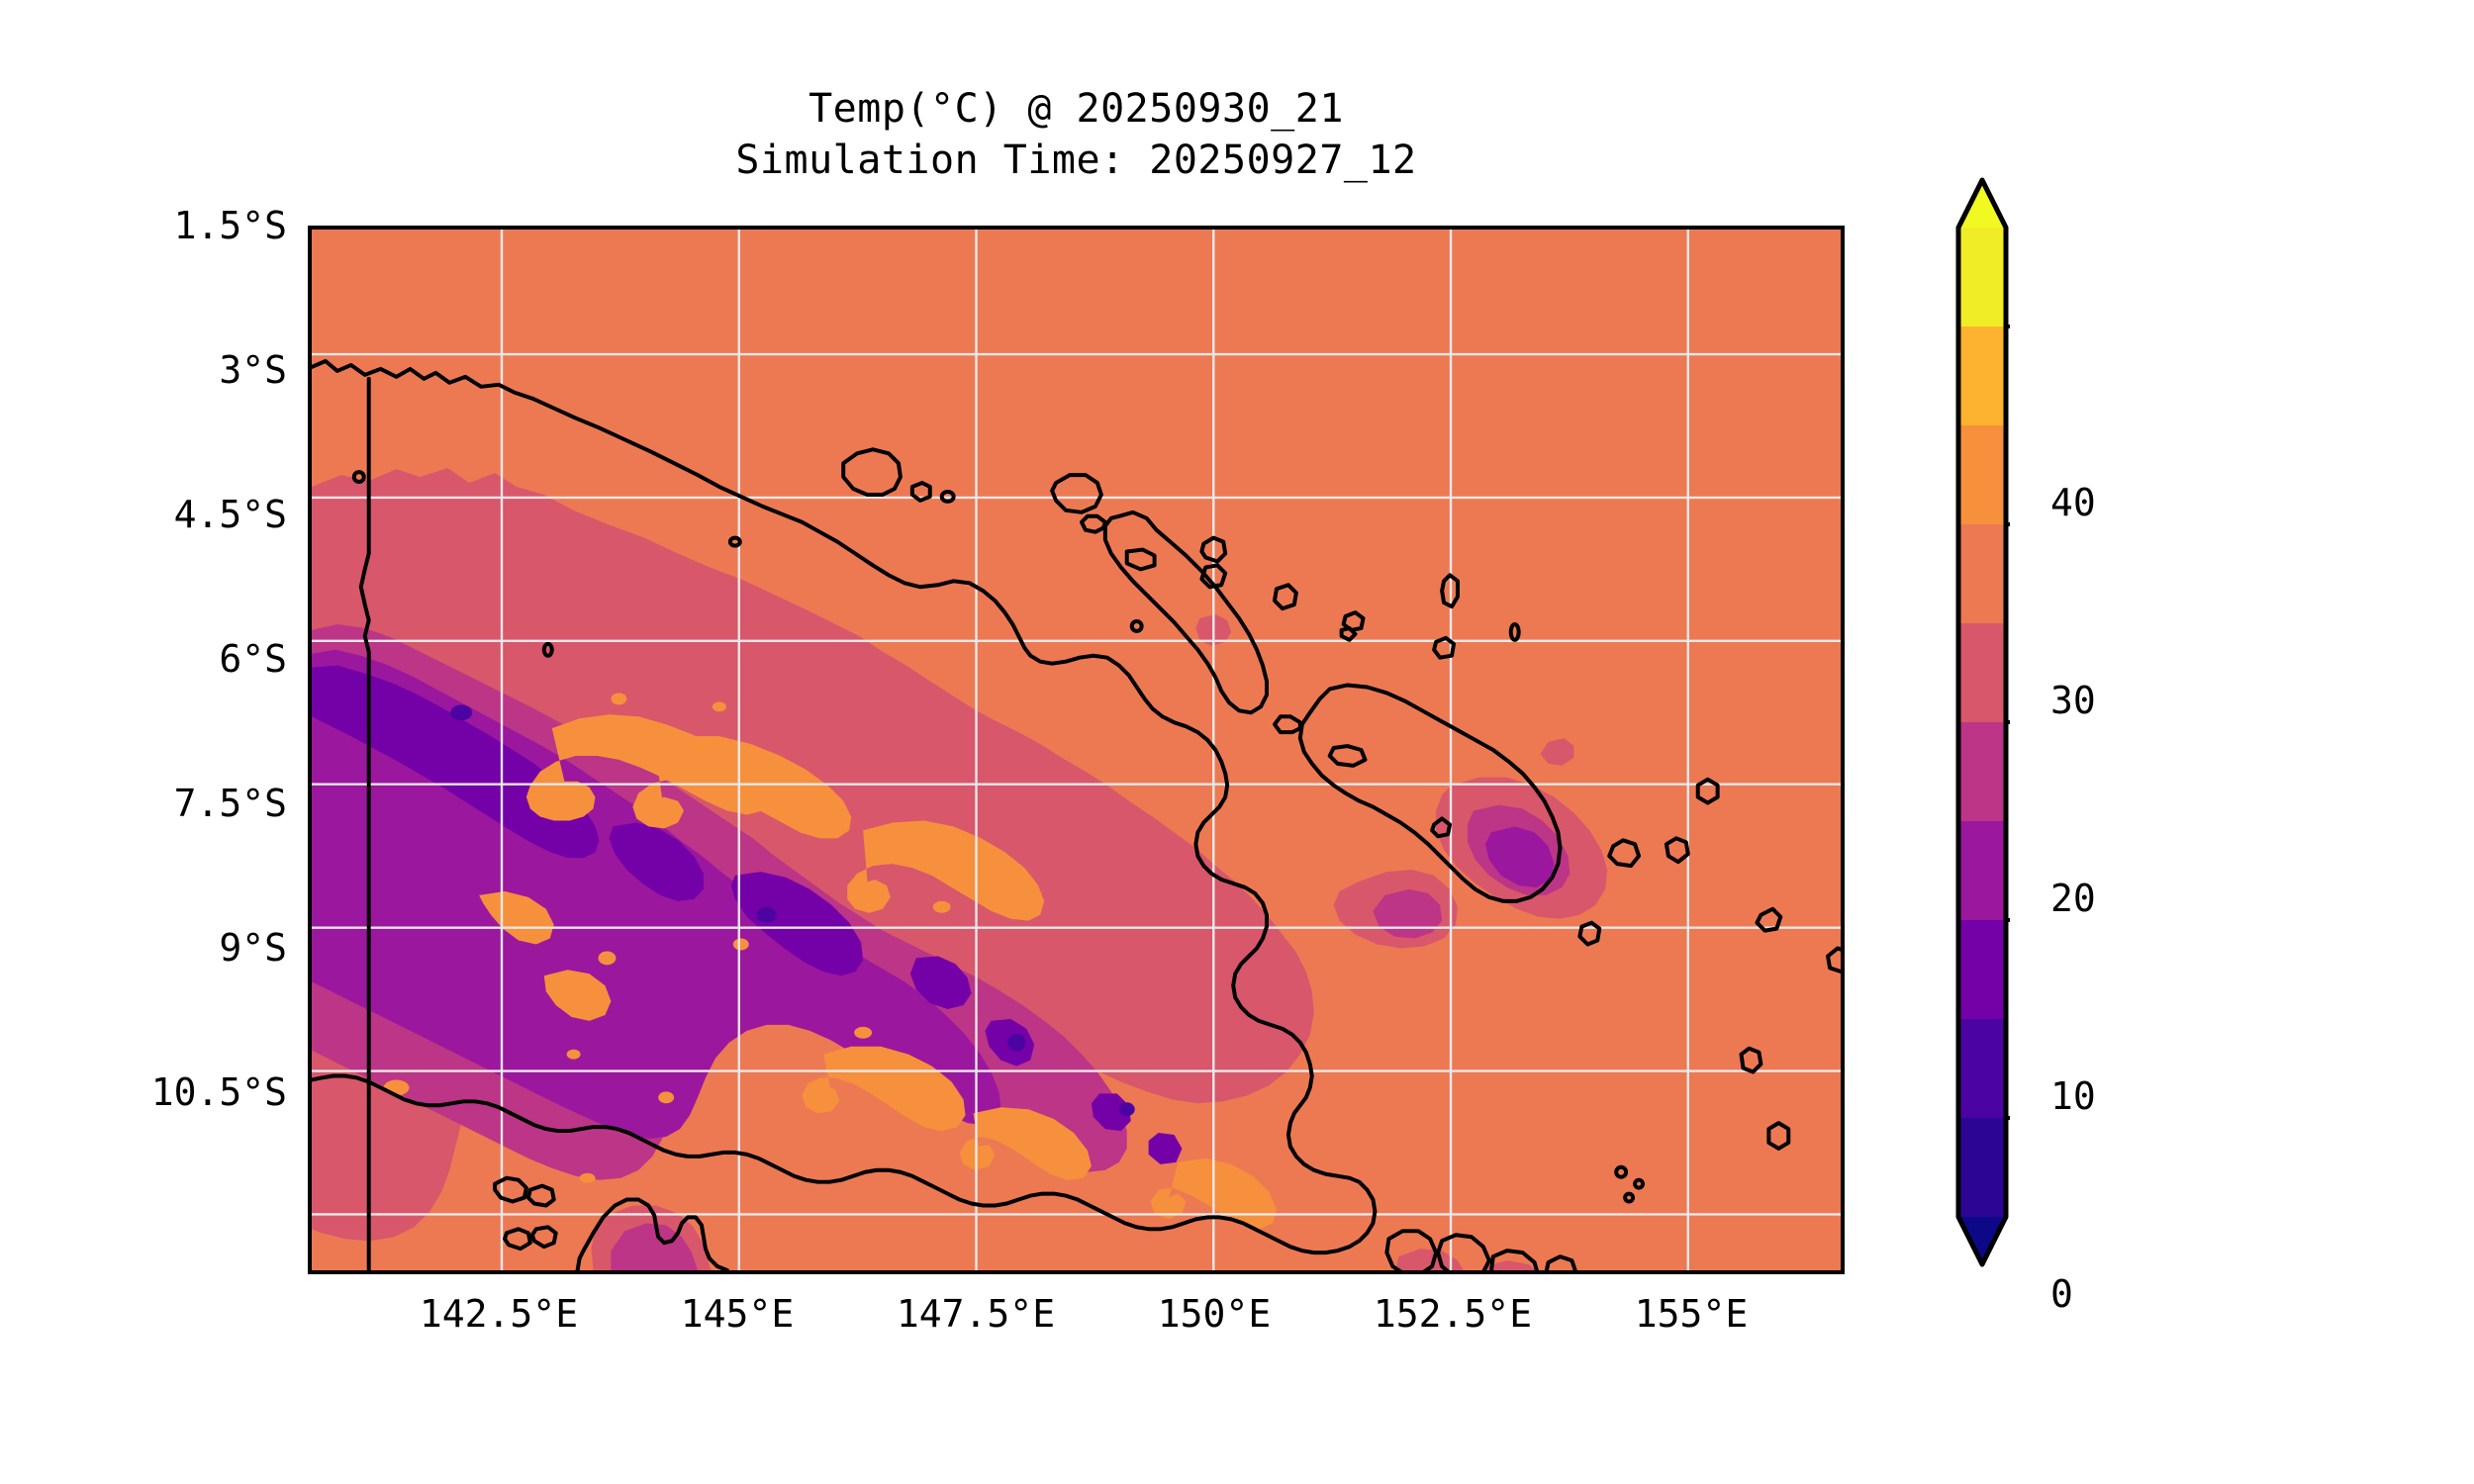 This screenshot has height=1484, width=2474. Describe the element at coordinates (1354, 621) in the screenshot. I see `islet-e` at that location.